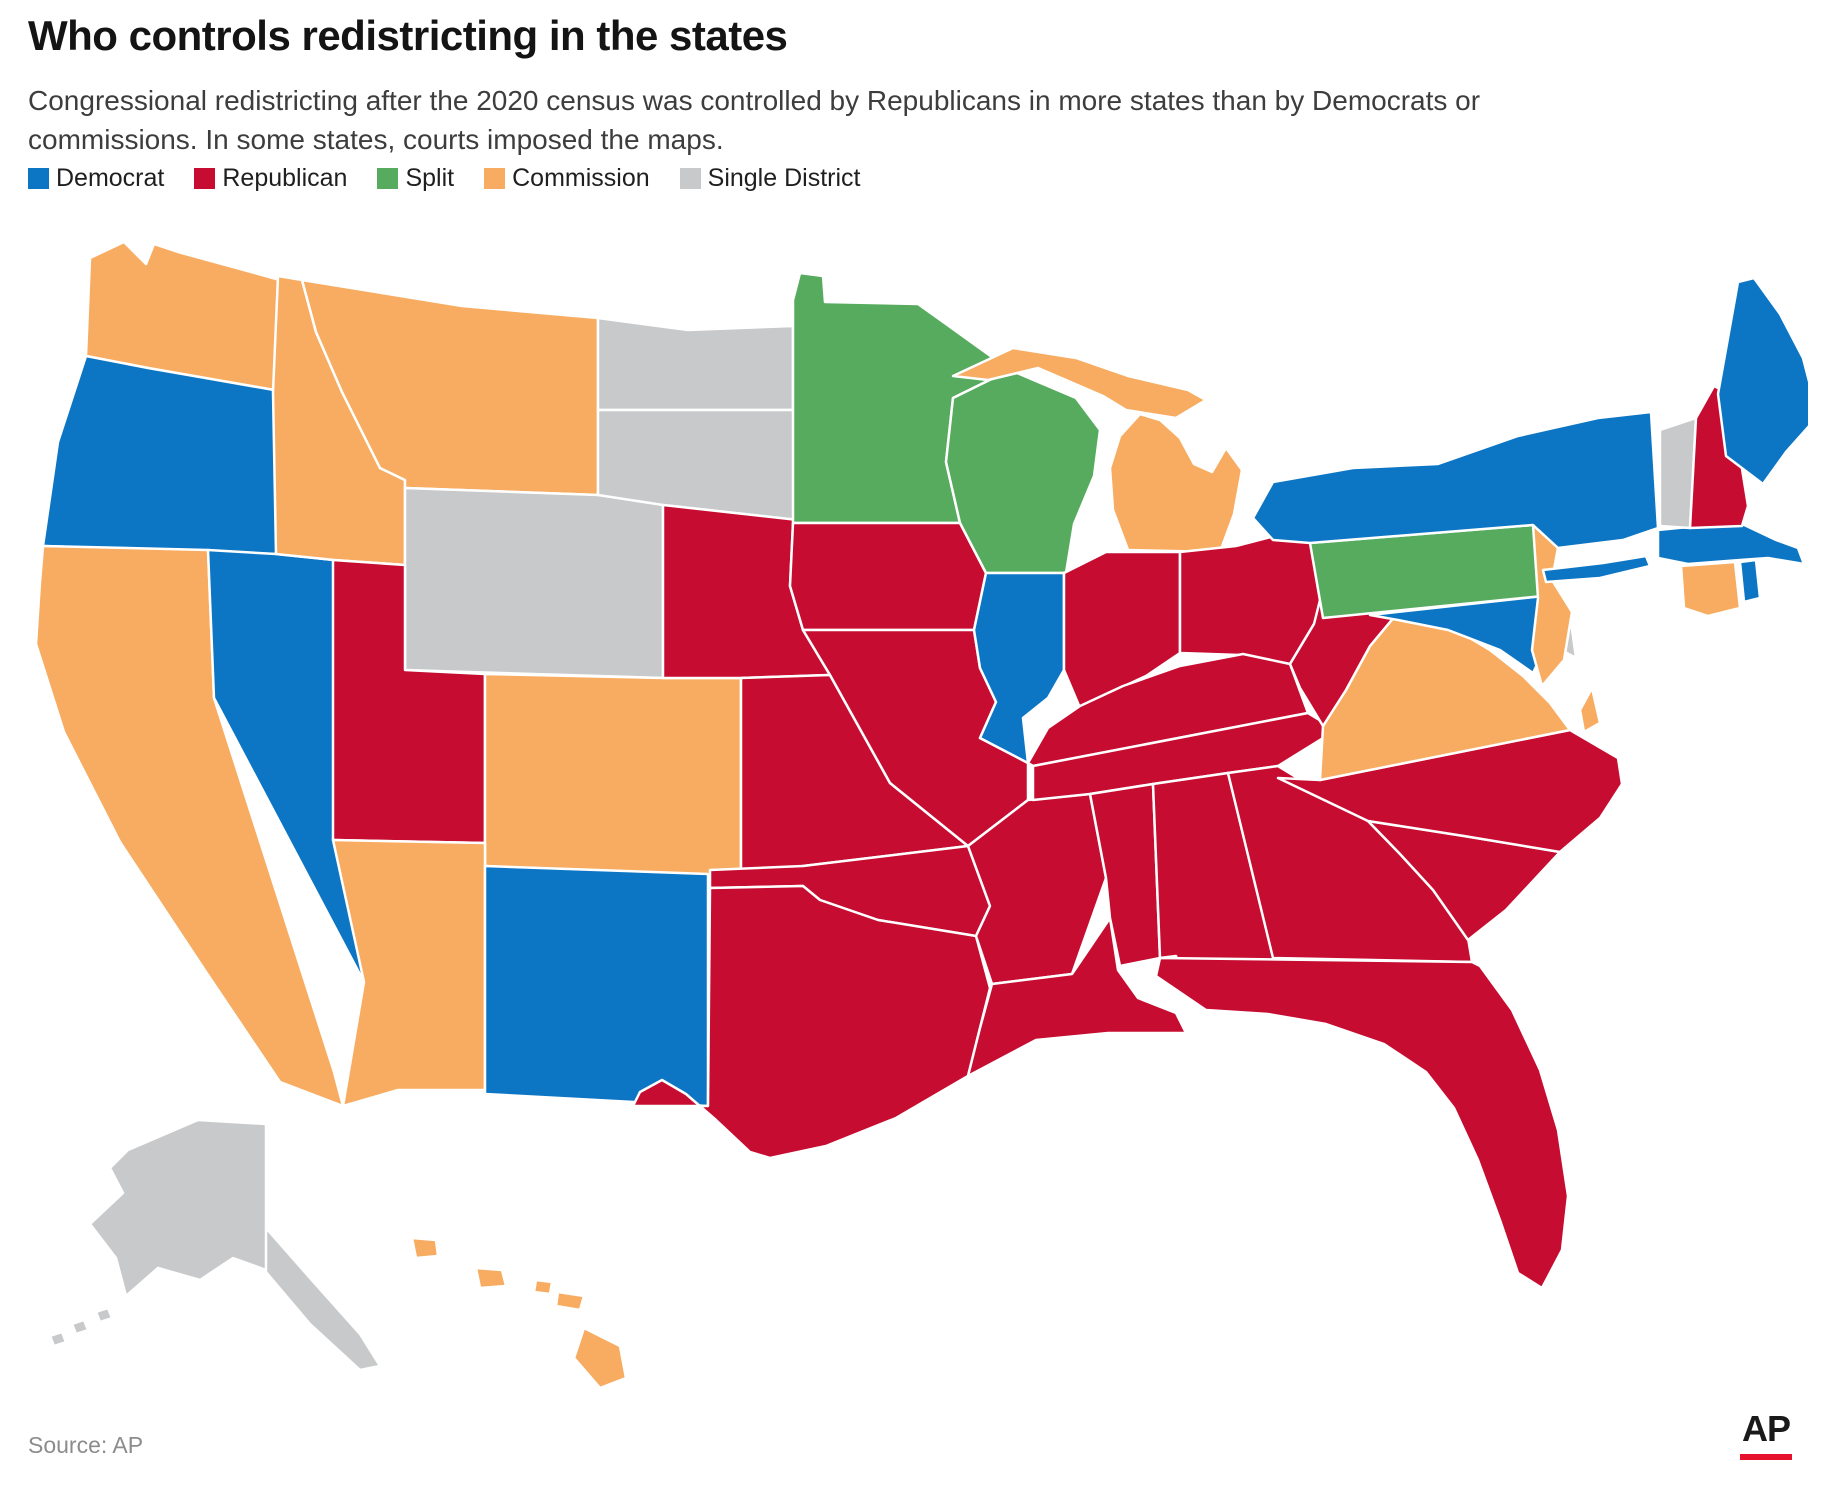 Image resolution: width=1824 pixels, height=1500 pixels. I want to click on state-michigan, so click(1097, 450).